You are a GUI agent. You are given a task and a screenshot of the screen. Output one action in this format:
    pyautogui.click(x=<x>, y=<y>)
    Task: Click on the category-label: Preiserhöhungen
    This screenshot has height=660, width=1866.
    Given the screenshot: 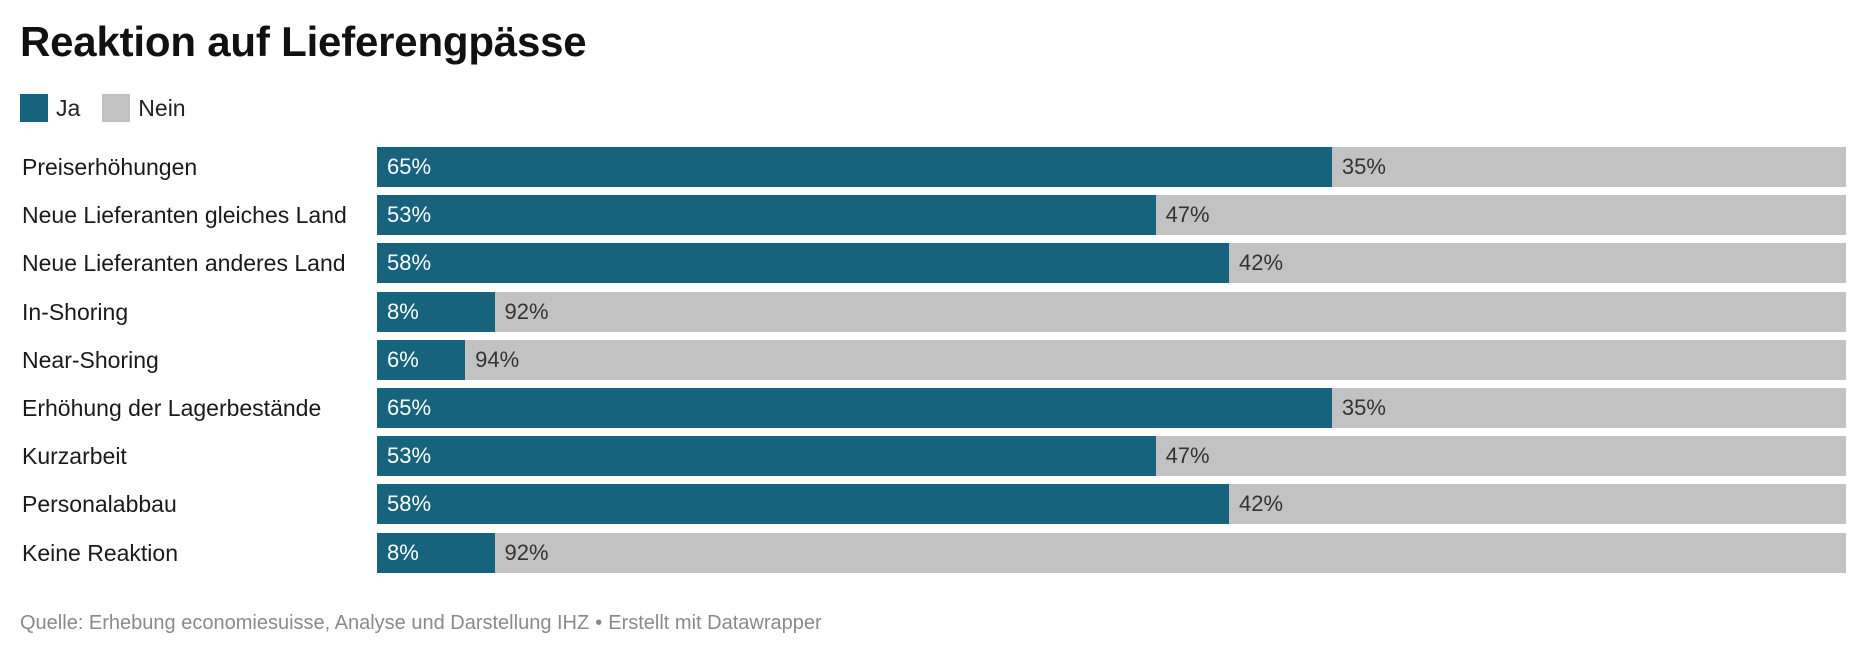 What is the action you would take?
    pyautogui.click(x=110, y=167)
    